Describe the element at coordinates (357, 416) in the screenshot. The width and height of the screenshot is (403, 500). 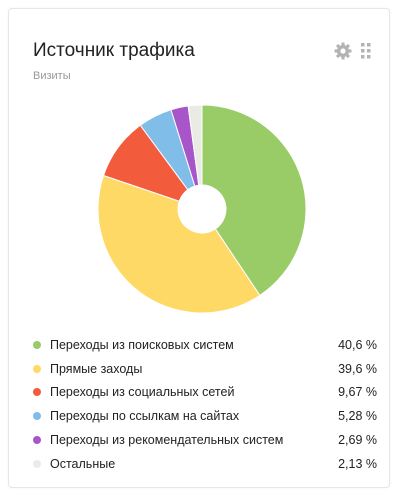
I see `legend-value: 5,28 %` at that location.